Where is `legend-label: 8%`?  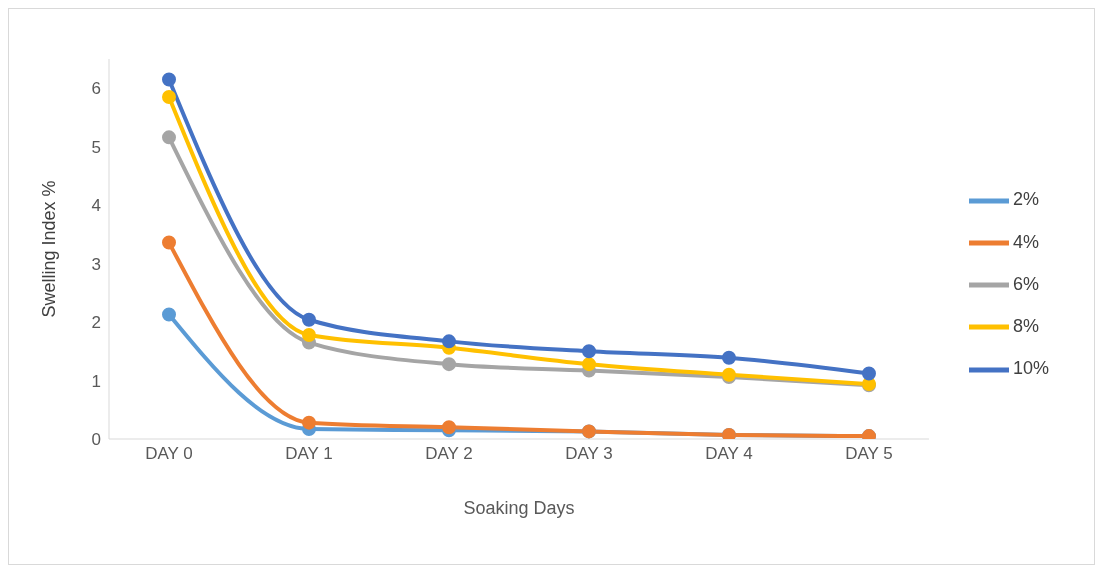
legend-label: 8% is located at coordinates (1025, 326).